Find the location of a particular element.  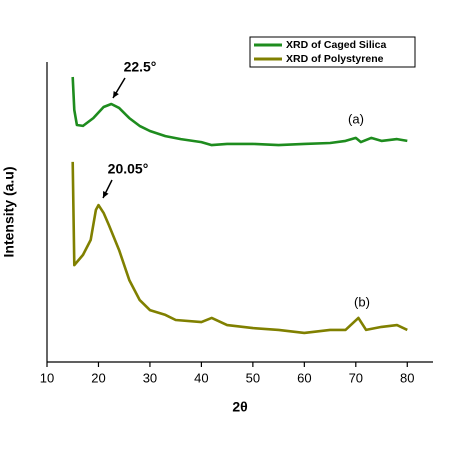

x-tick-label: 20 is located at coordinates (98, 377).